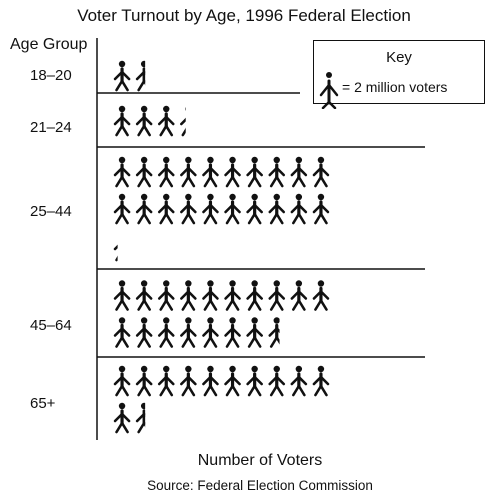 This screenshot has height=497, width=488. What do you see at coordinates (399, 74) in the screenshot?
I see `key-box: Key = 2 million voters` at bounding box center [399, 74].